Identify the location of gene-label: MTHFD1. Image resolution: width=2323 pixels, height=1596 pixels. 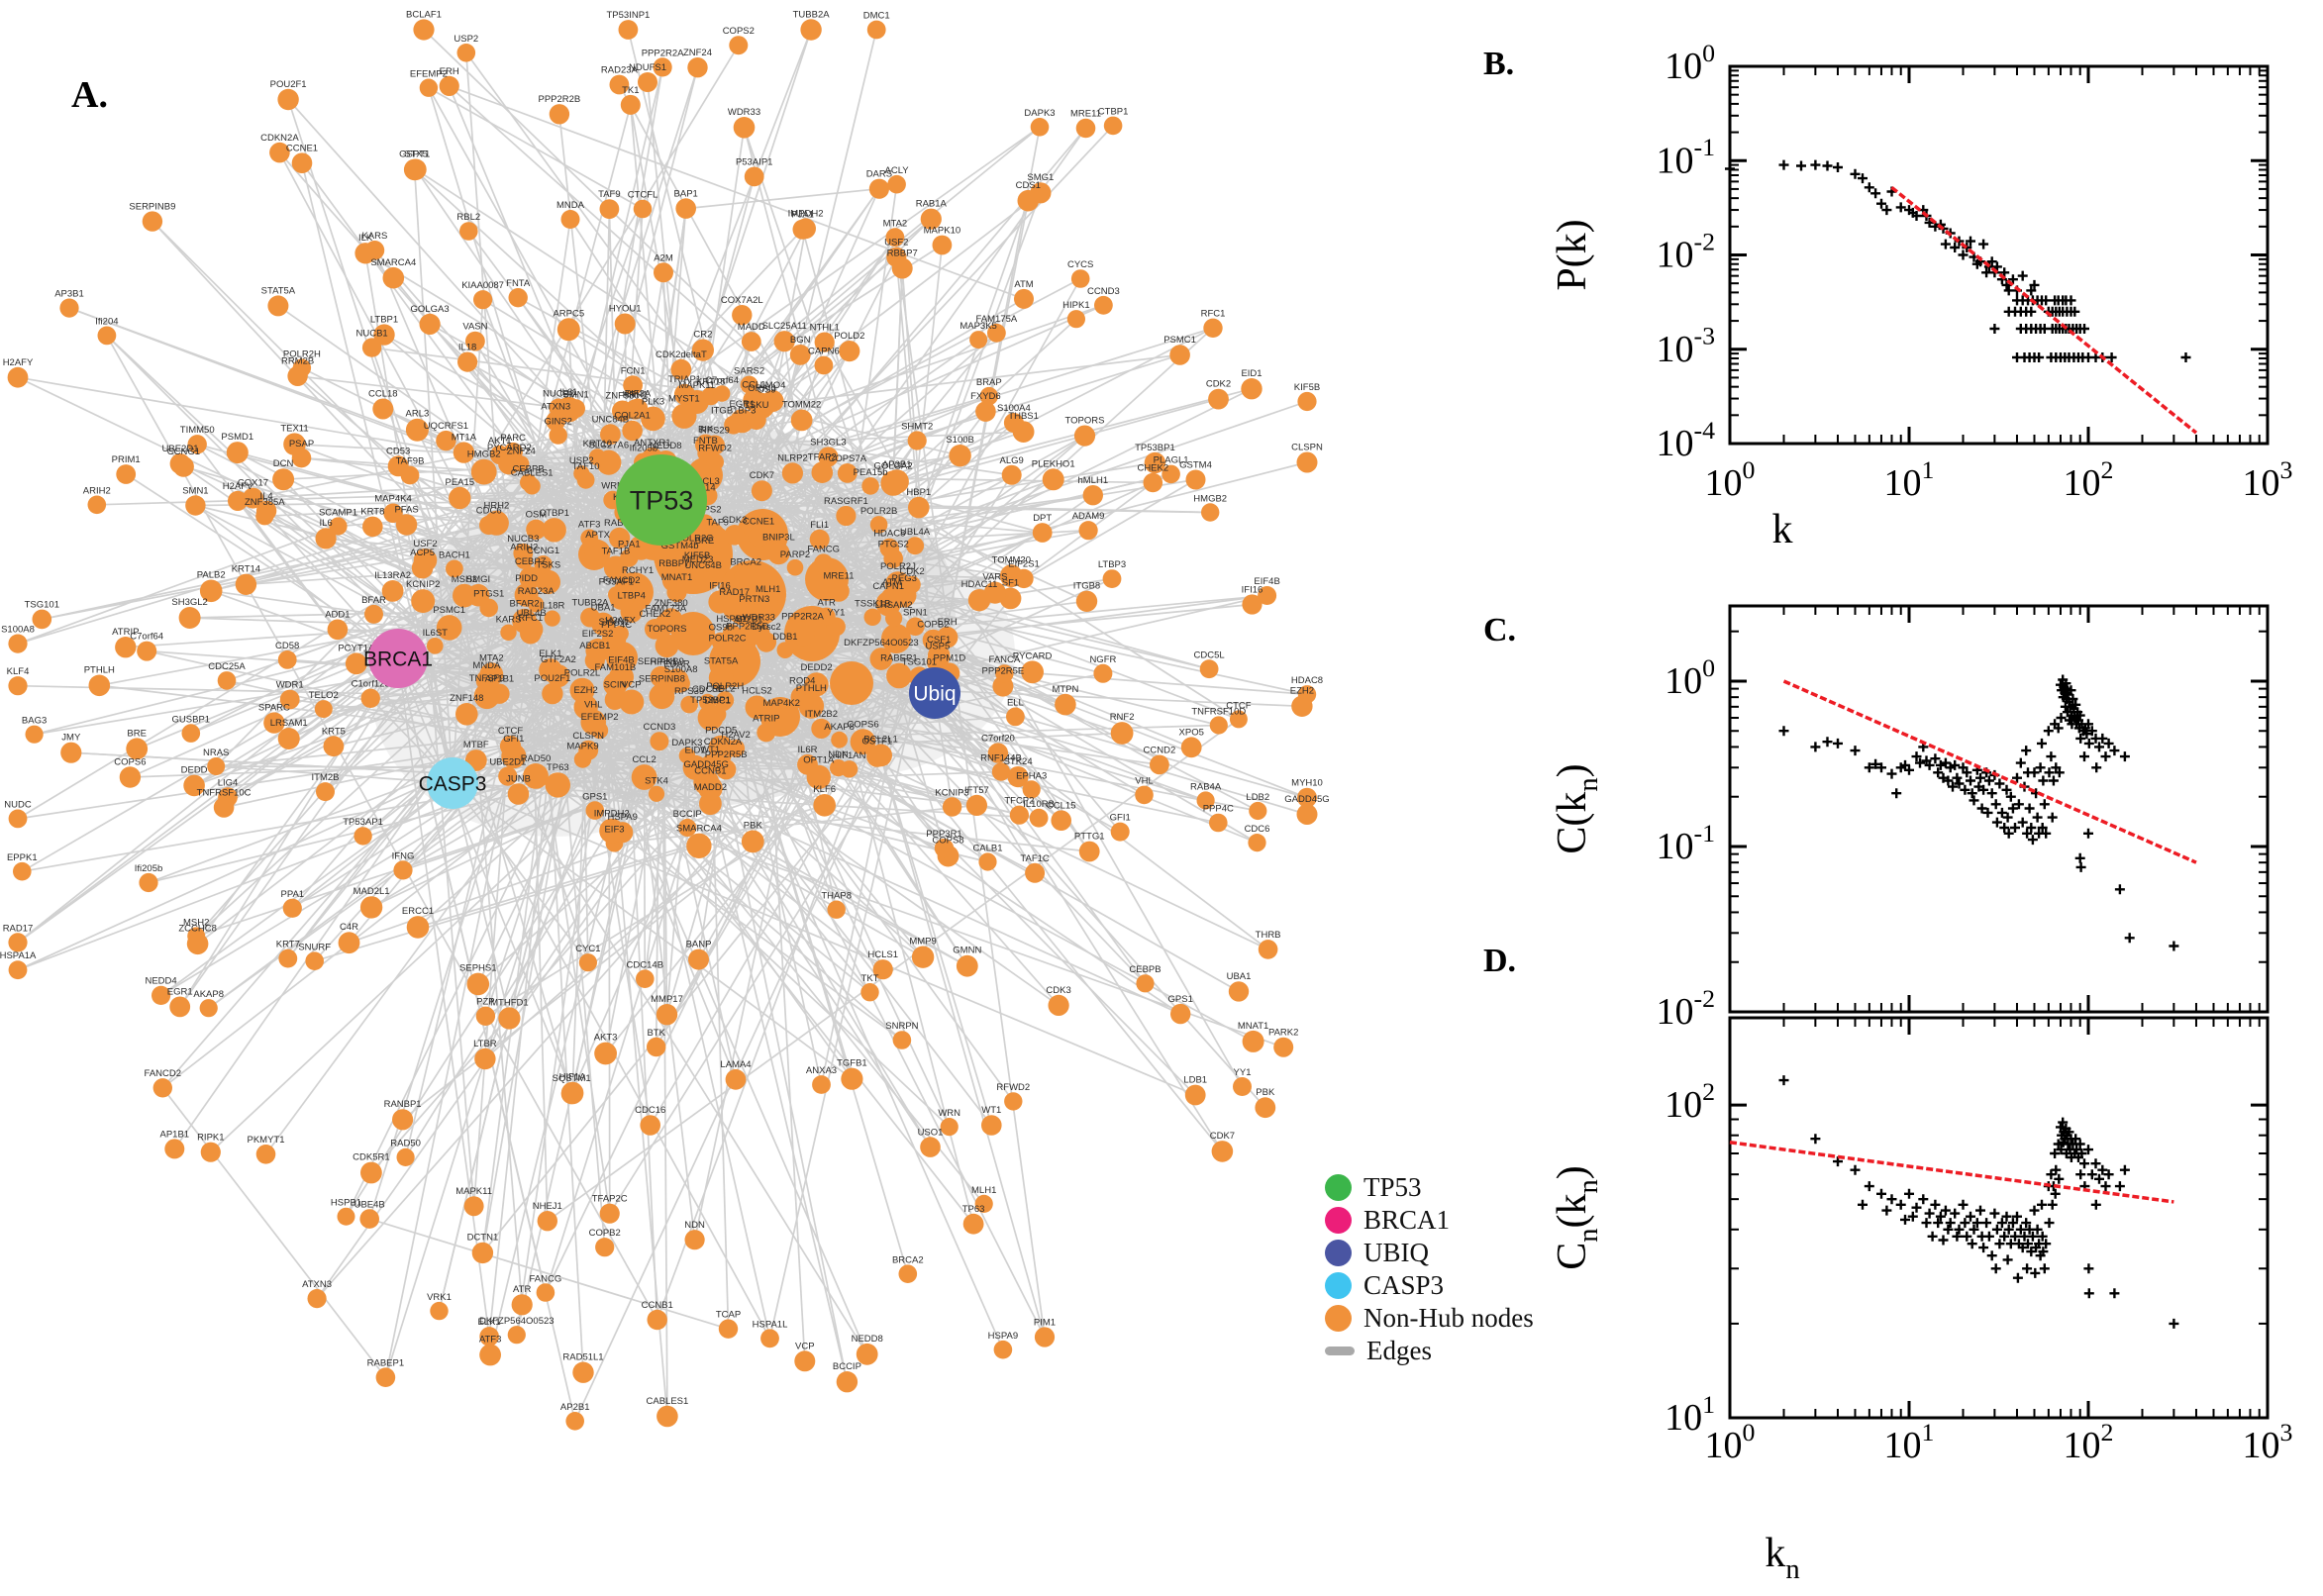
(510, 1002).